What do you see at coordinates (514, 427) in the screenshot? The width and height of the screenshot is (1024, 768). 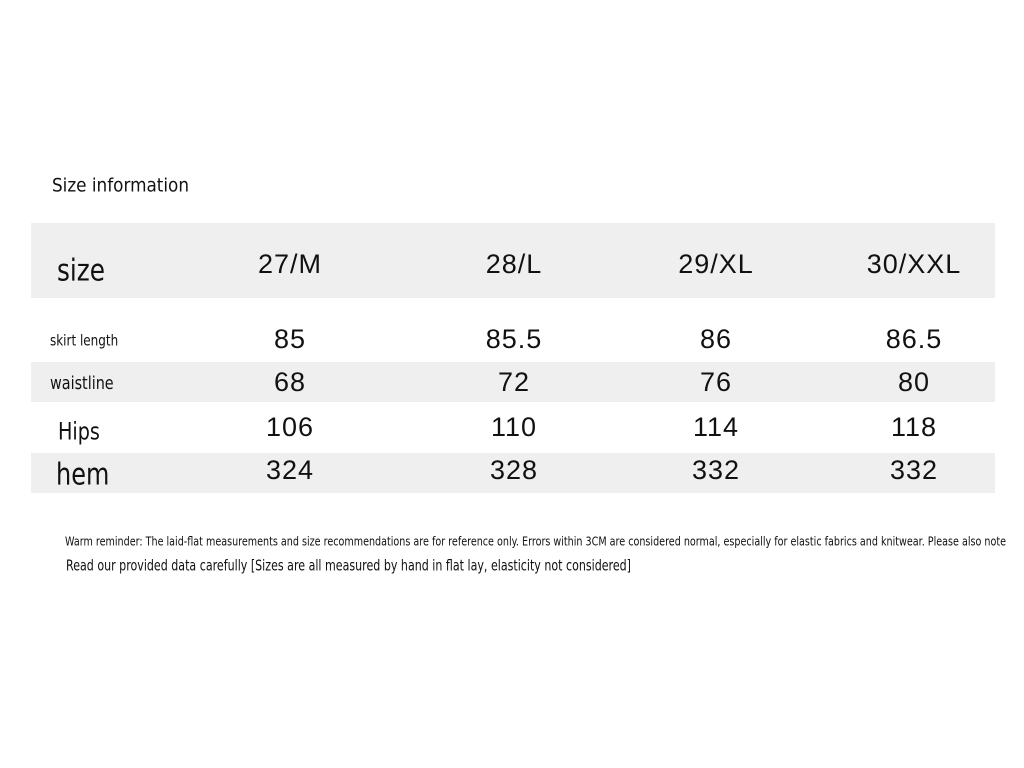 I see `cell: 110` at bounding box center [514, 427].